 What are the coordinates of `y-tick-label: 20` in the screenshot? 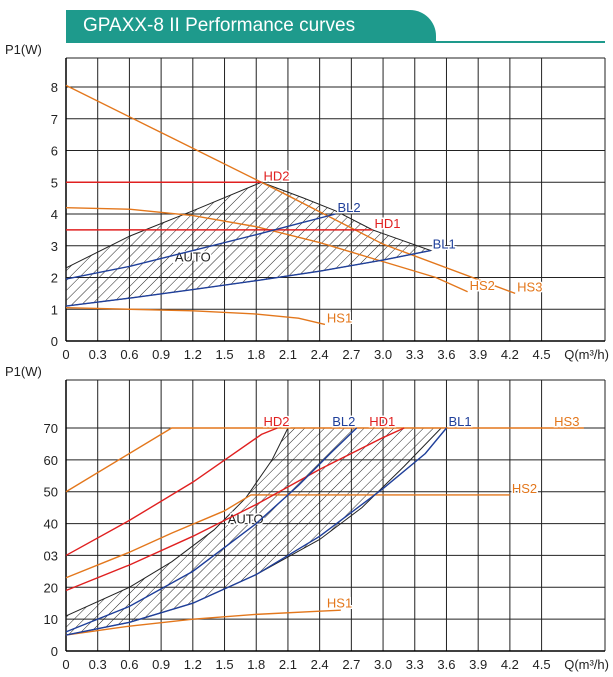 It's located at (51, 587).